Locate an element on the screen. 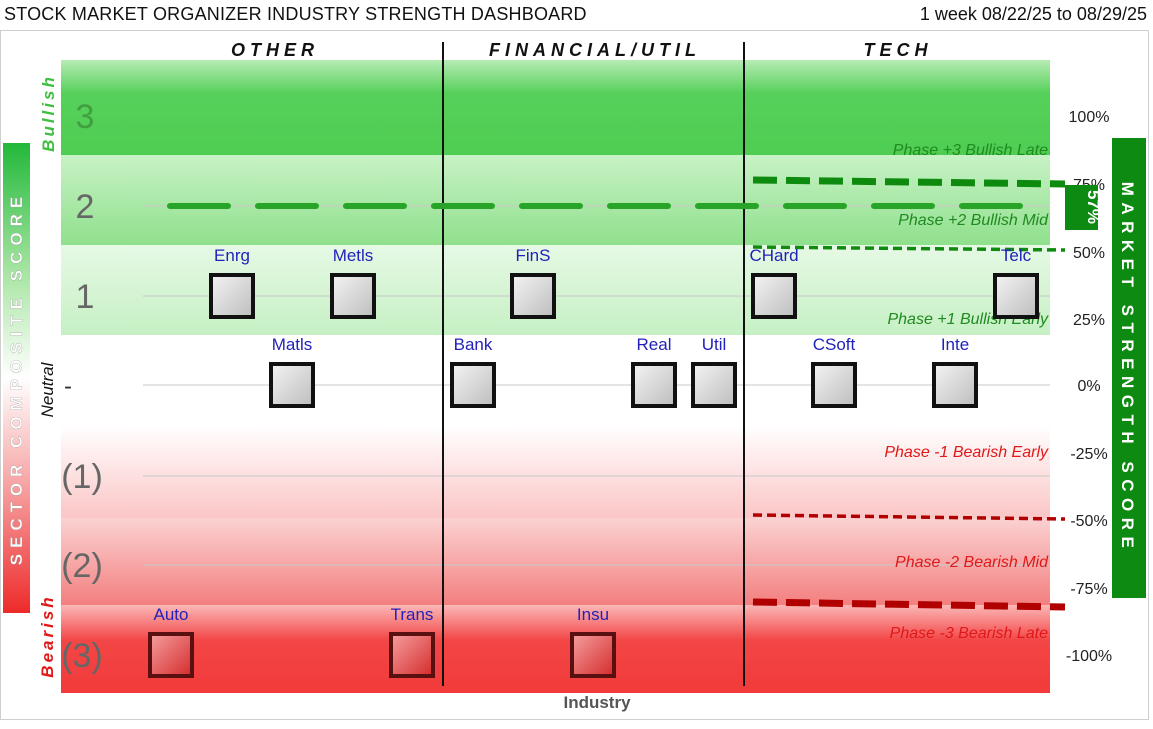 Image resolution: width=1153 pixels, height=729 pixels. x-axis-label: Industry is located at coordinates (597, 702).